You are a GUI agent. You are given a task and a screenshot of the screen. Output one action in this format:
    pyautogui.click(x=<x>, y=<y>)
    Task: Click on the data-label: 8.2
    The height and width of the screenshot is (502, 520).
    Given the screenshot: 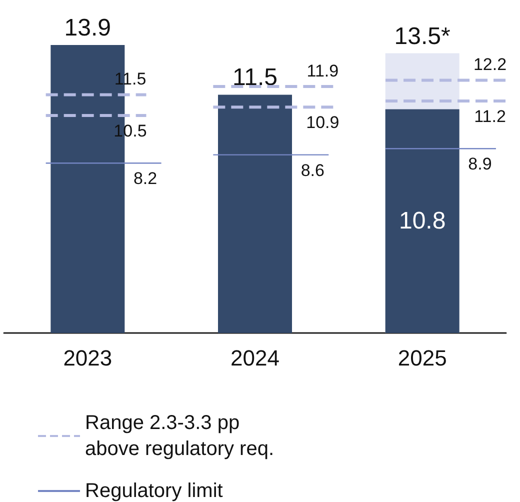 What is the action you would take?
    pyautogui.click(x=145, y=178)
    